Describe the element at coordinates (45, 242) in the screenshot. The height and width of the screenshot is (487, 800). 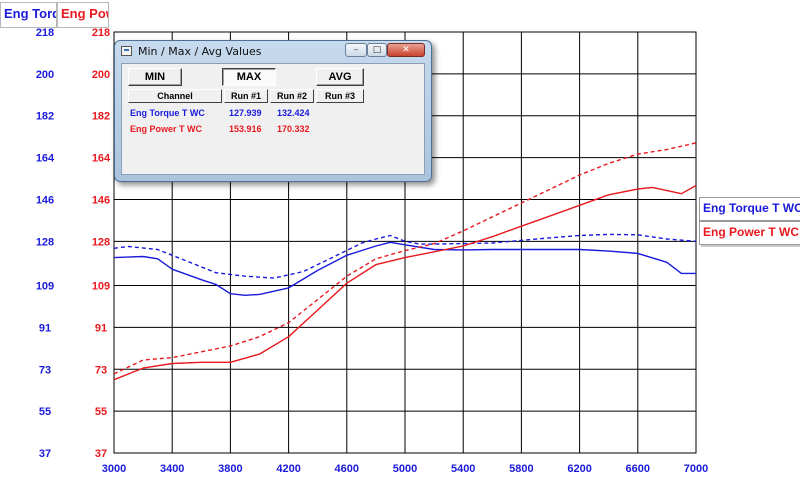
I see `torque-y-tick-5: 128` at that location.